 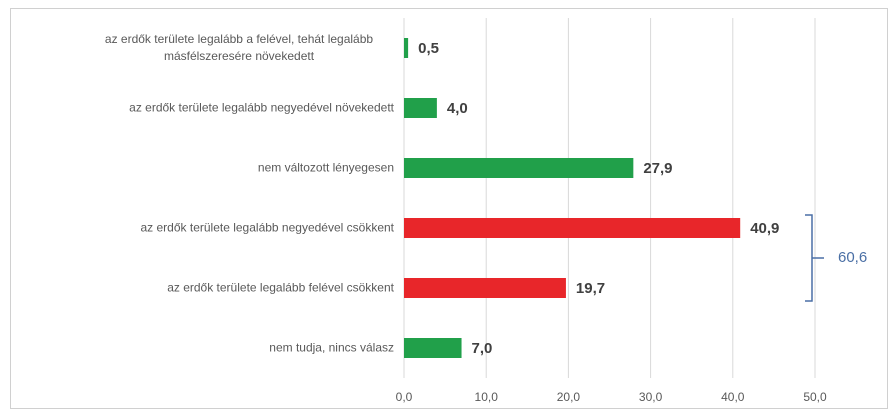 I want to click on x-tick-label: 0,0, so click(x=404, y=397).